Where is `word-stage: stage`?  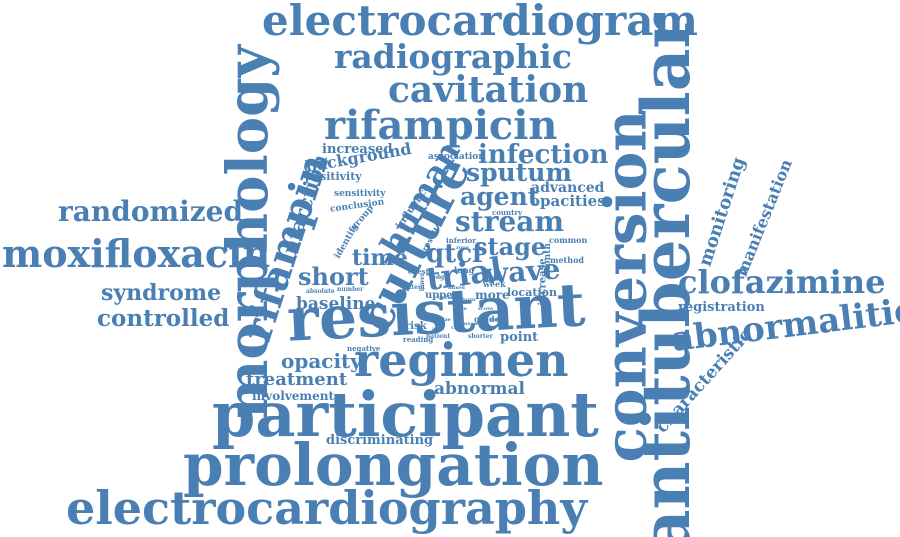
word-stage: stage is located at coordinates (510, 246).